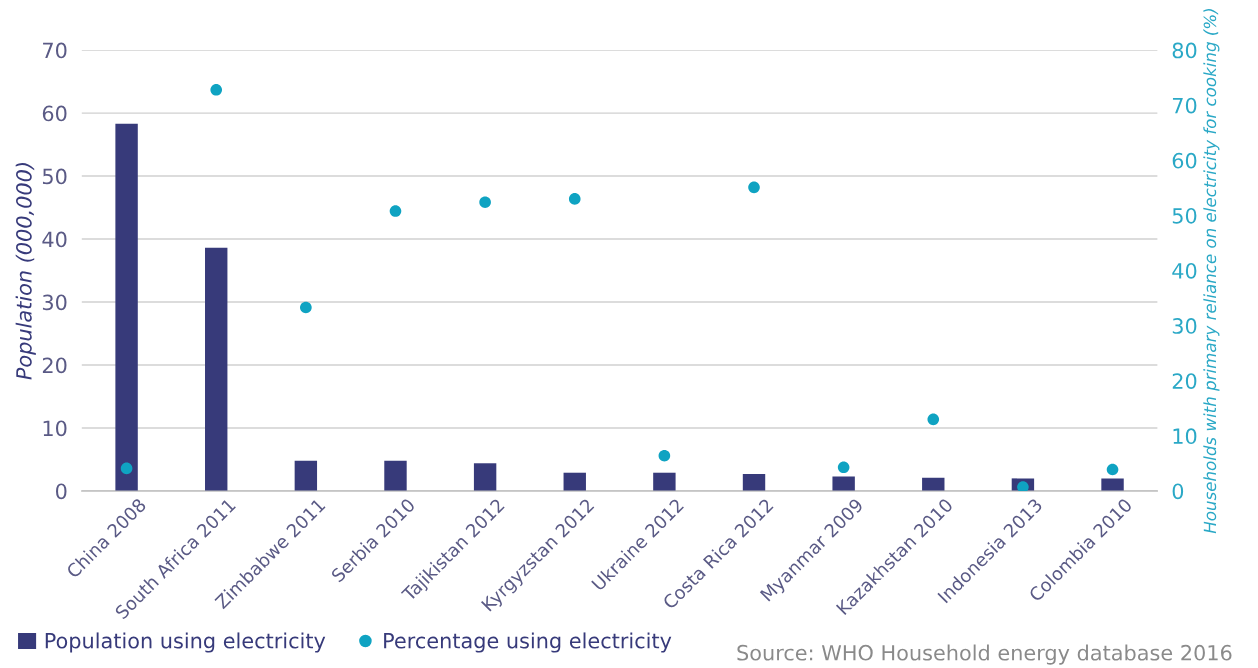 The image size is (1258, 668). I want to click on source-note: Source: WHO Household energy database 2016, so click(984, 654).